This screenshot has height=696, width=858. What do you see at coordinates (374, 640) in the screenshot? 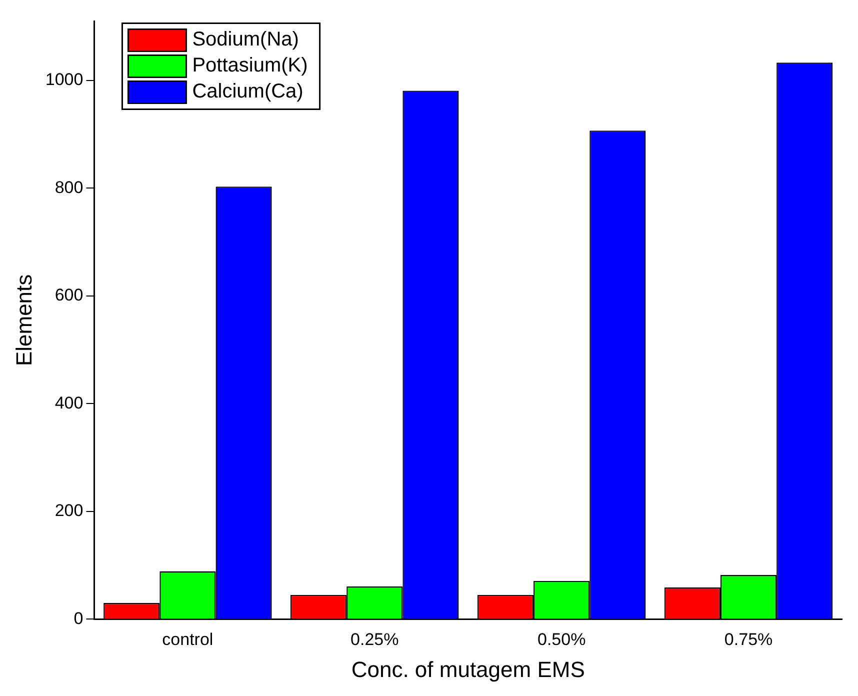
I see `x-tick-label: 0.25%` at bounding box center [374, 640].